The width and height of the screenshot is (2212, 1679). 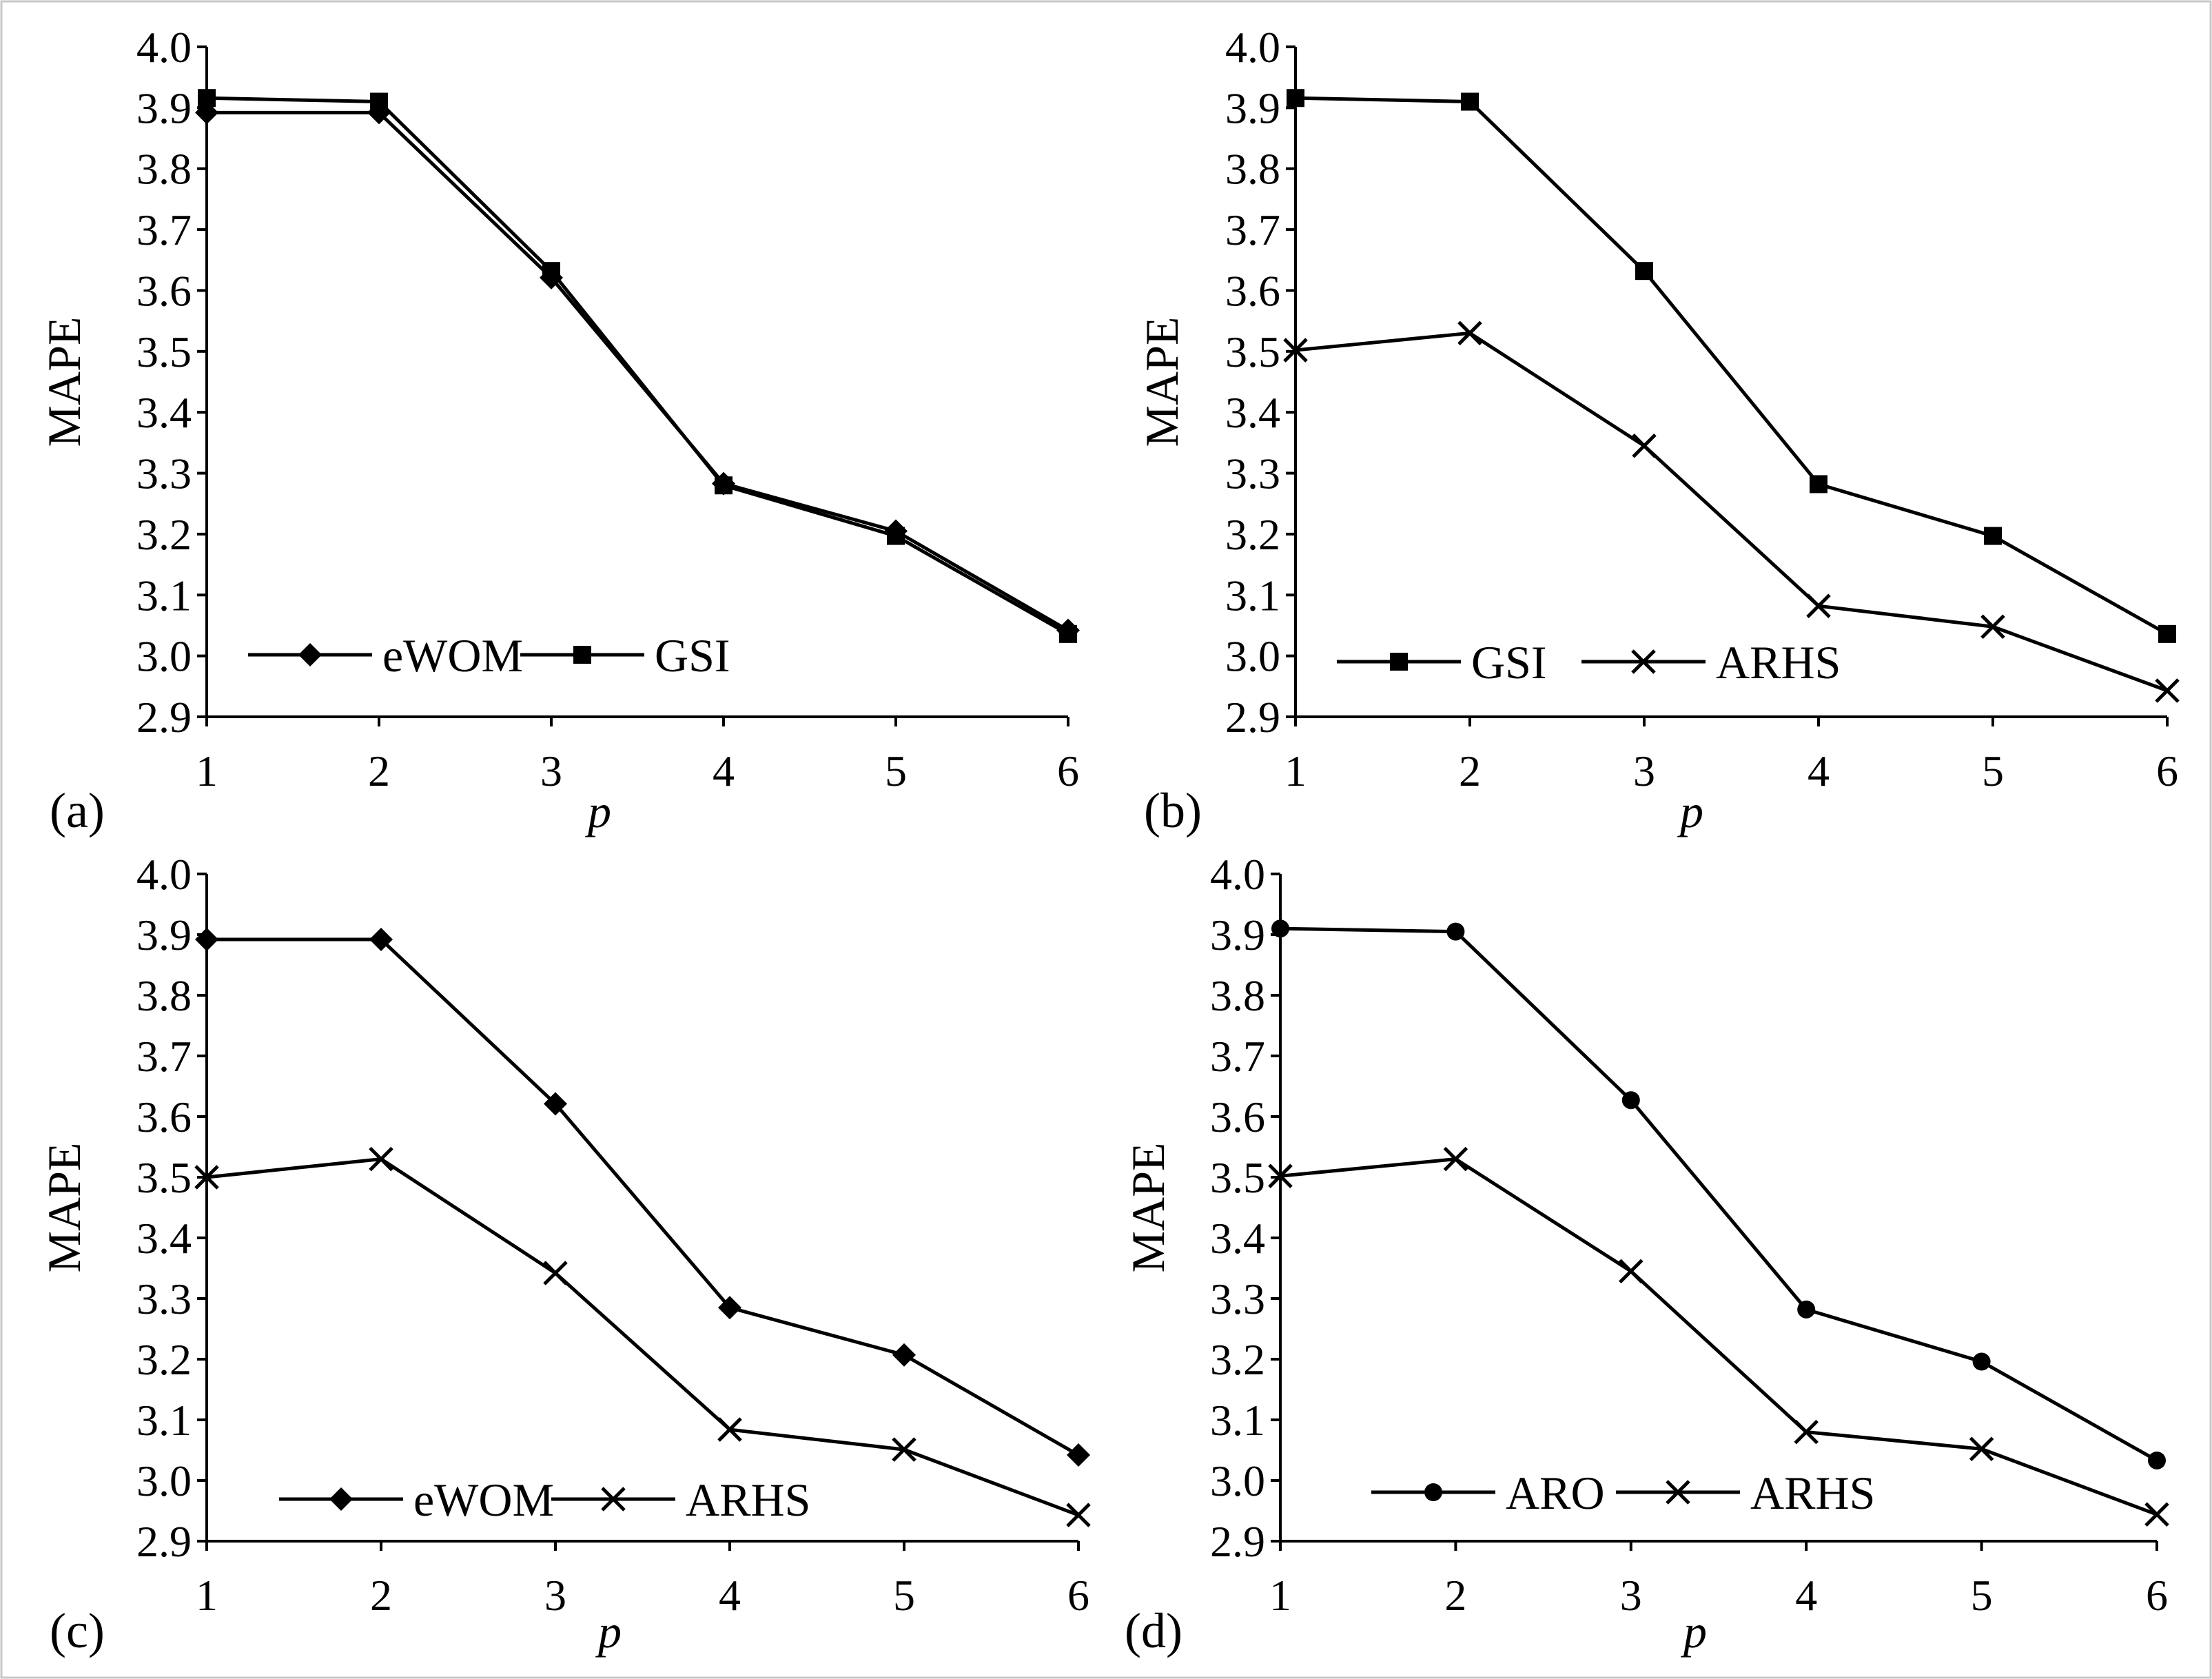 I want to click on legend-label: ARHS, so click(x=748, y=1500).